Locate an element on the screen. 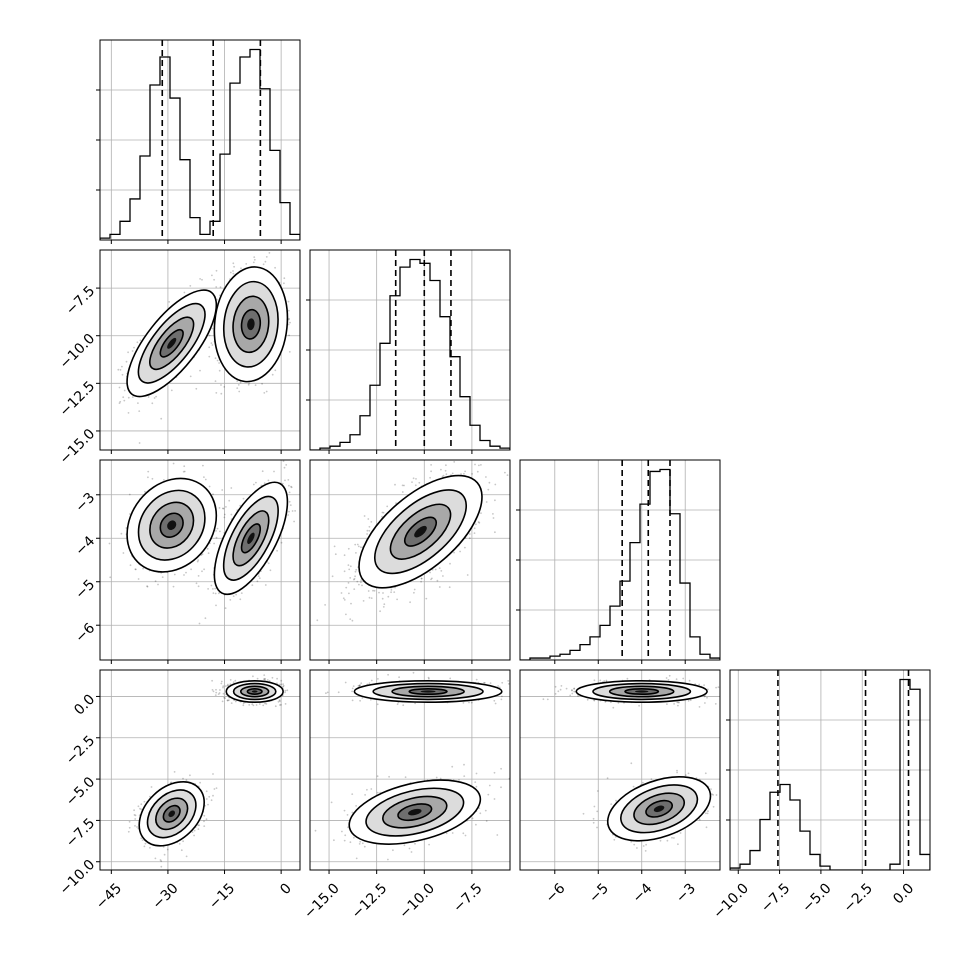  panel-3-0: −10.0−7.5−5.0−2.50.0−45 −30 −15 0 is located at coordinates (179, 791).